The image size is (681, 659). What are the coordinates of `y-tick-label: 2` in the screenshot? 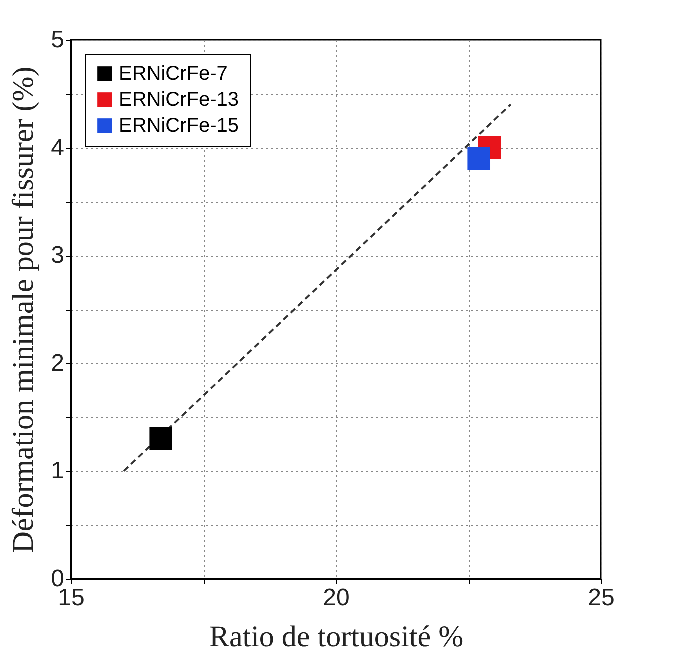 It's located at (57, 363).